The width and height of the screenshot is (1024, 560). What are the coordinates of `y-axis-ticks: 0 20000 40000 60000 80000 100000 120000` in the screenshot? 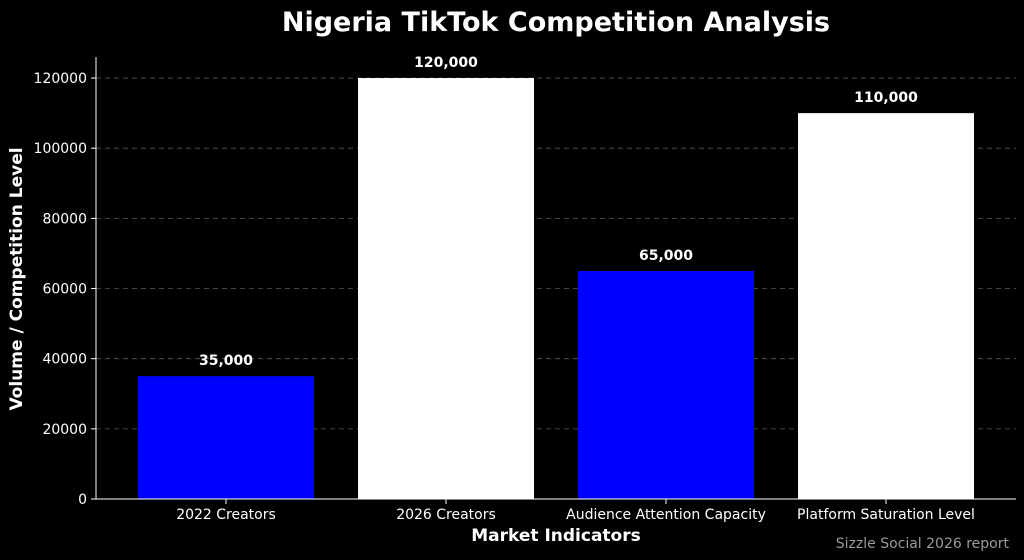 It's located at (65, 289).